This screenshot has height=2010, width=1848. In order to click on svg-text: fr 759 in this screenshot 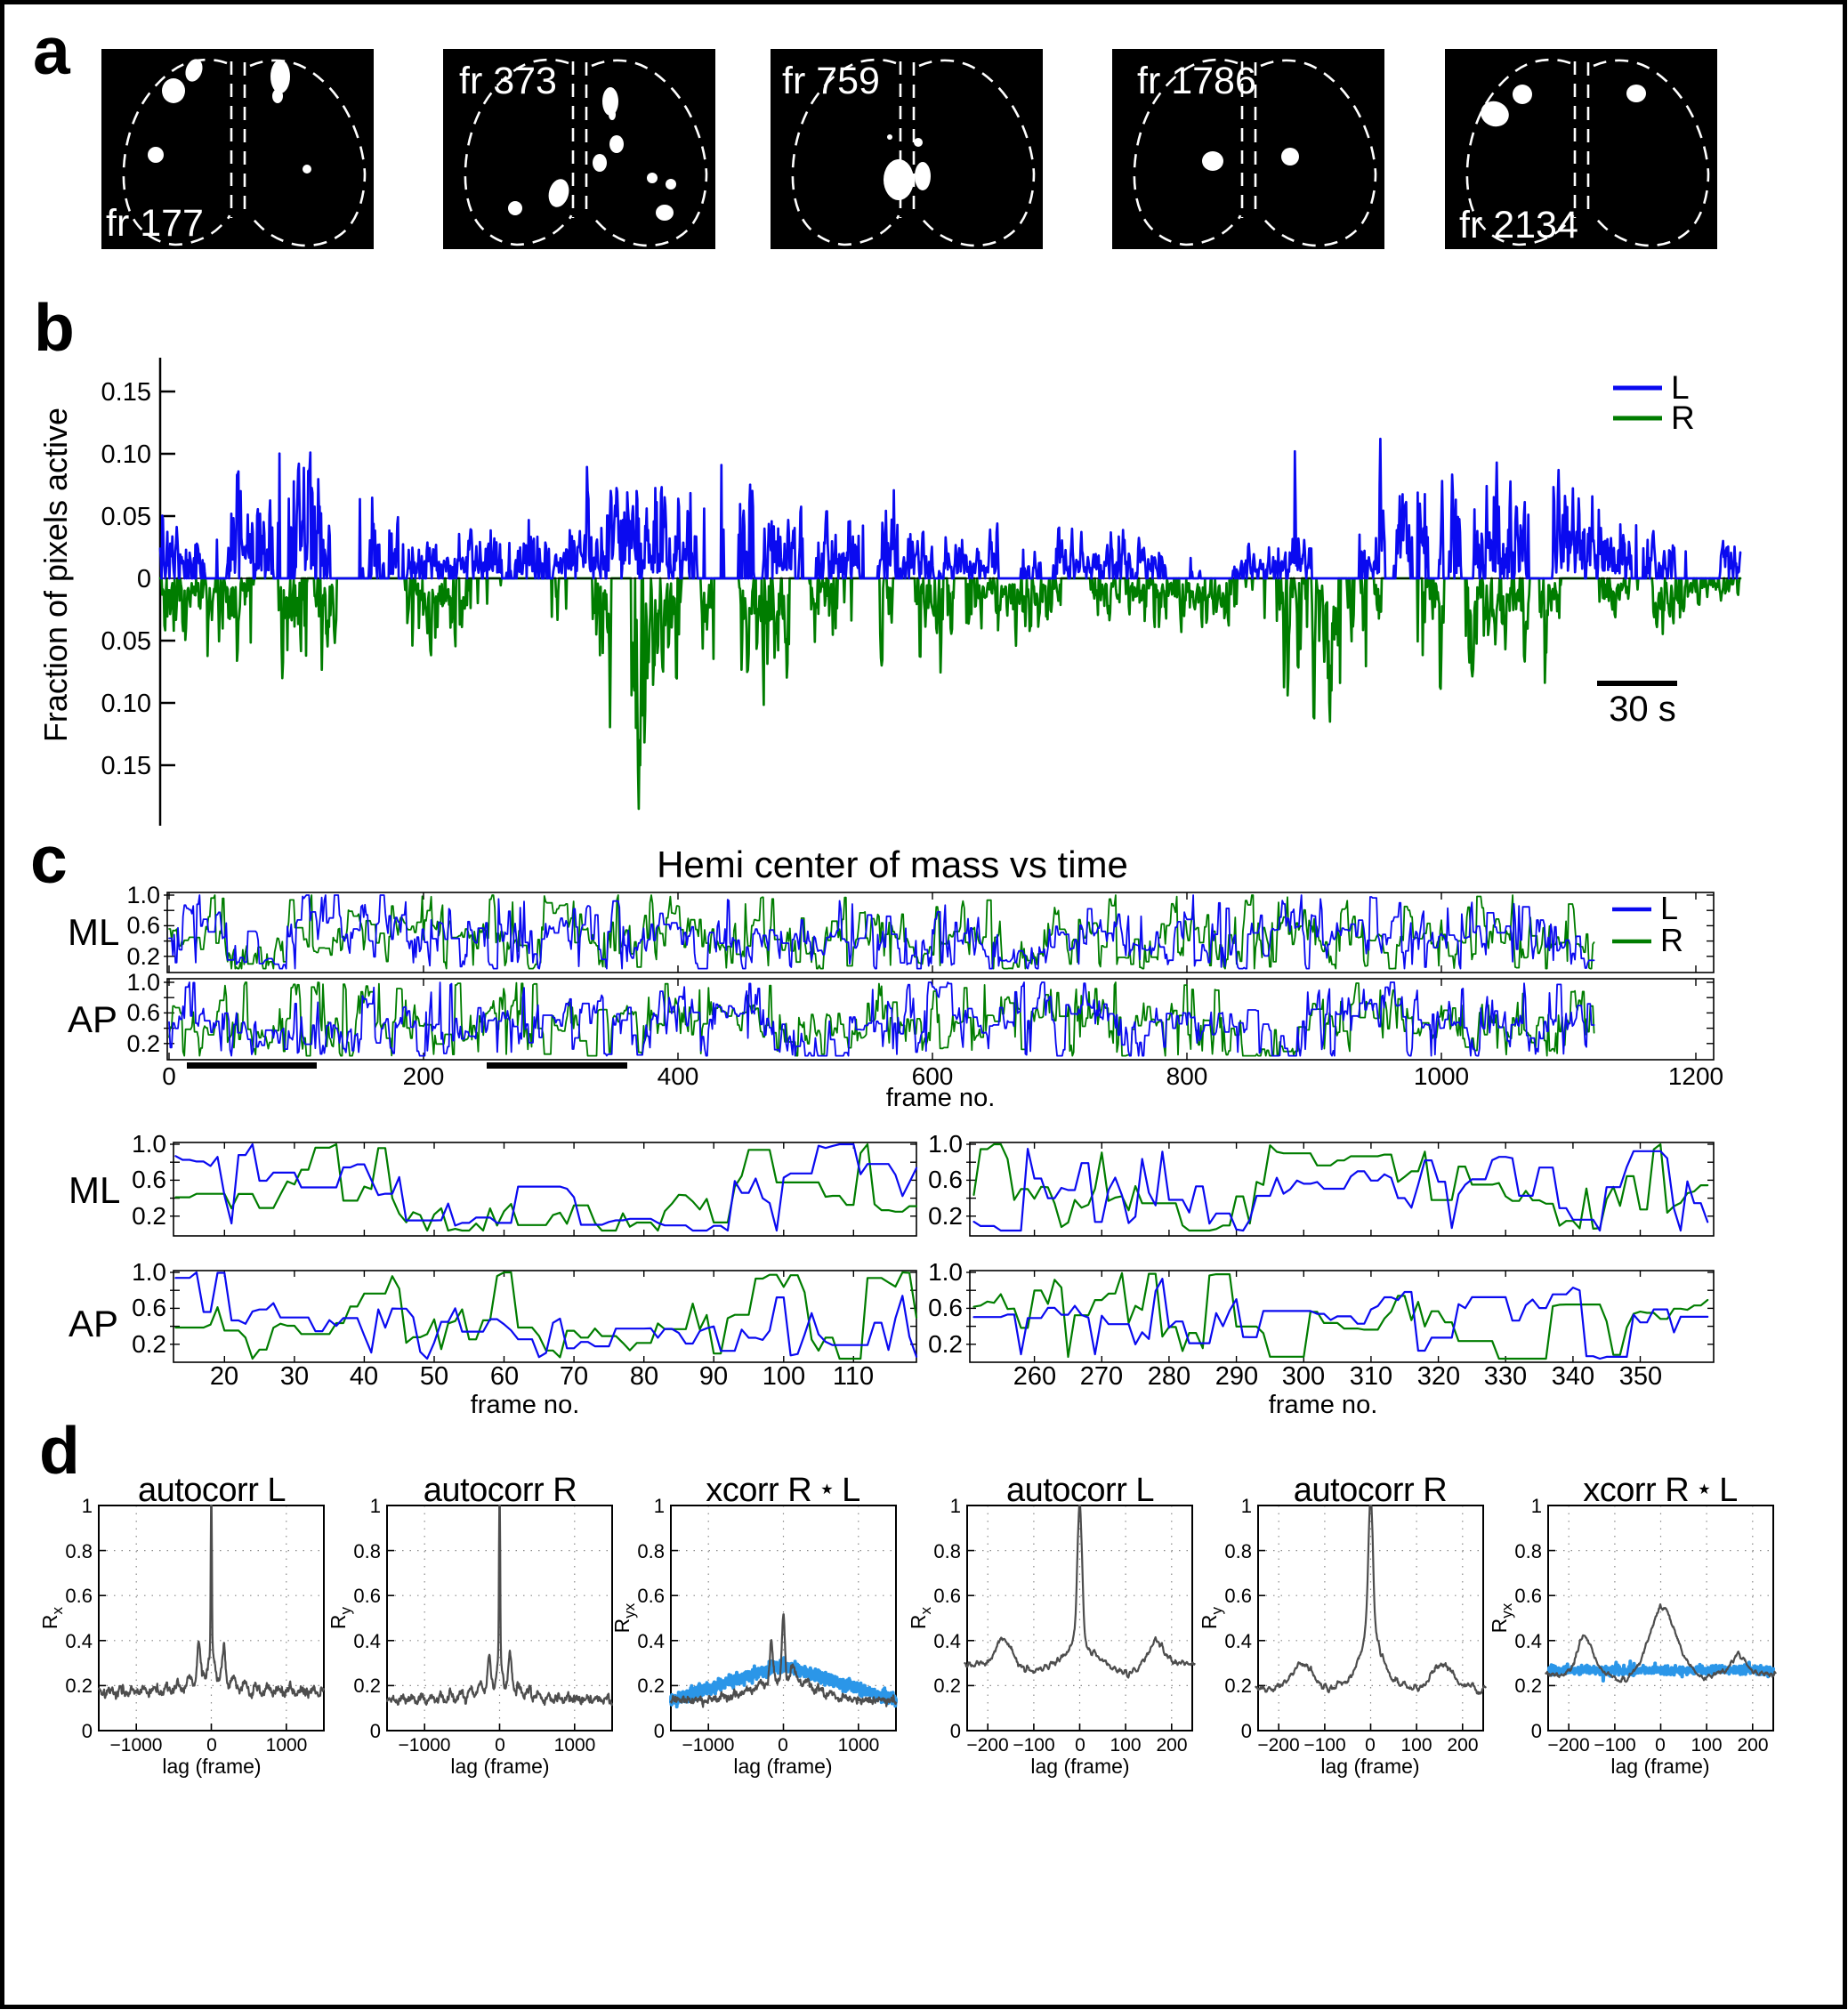, I will do `click(831, 81)`.